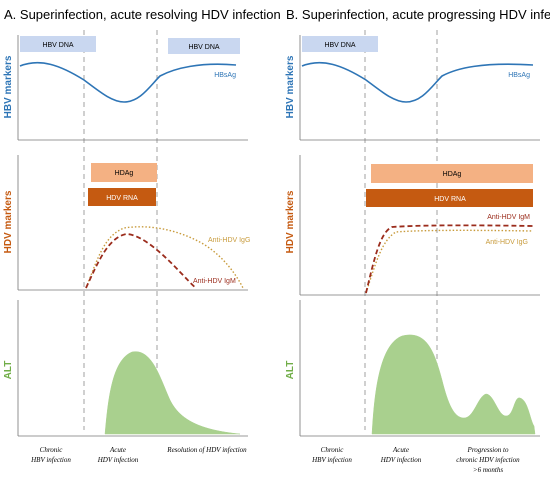 This screenshot has height=479, width=550. What do you see at coordinates (519, 75) in the screenshot?
I see `panel-b-hbsag-label: HBsAg` at bounding box center [519, 75].